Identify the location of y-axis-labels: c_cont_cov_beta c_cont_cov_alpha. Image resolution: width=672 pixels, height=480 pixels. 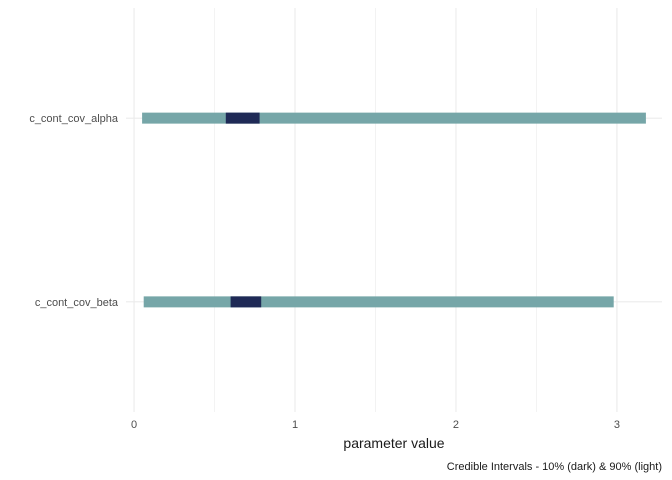
(74, 211).